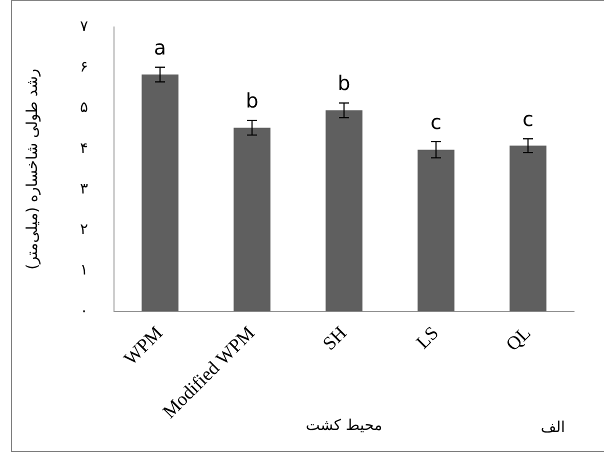  I want to click on y-tick-label: ۱, so click(84, 269).